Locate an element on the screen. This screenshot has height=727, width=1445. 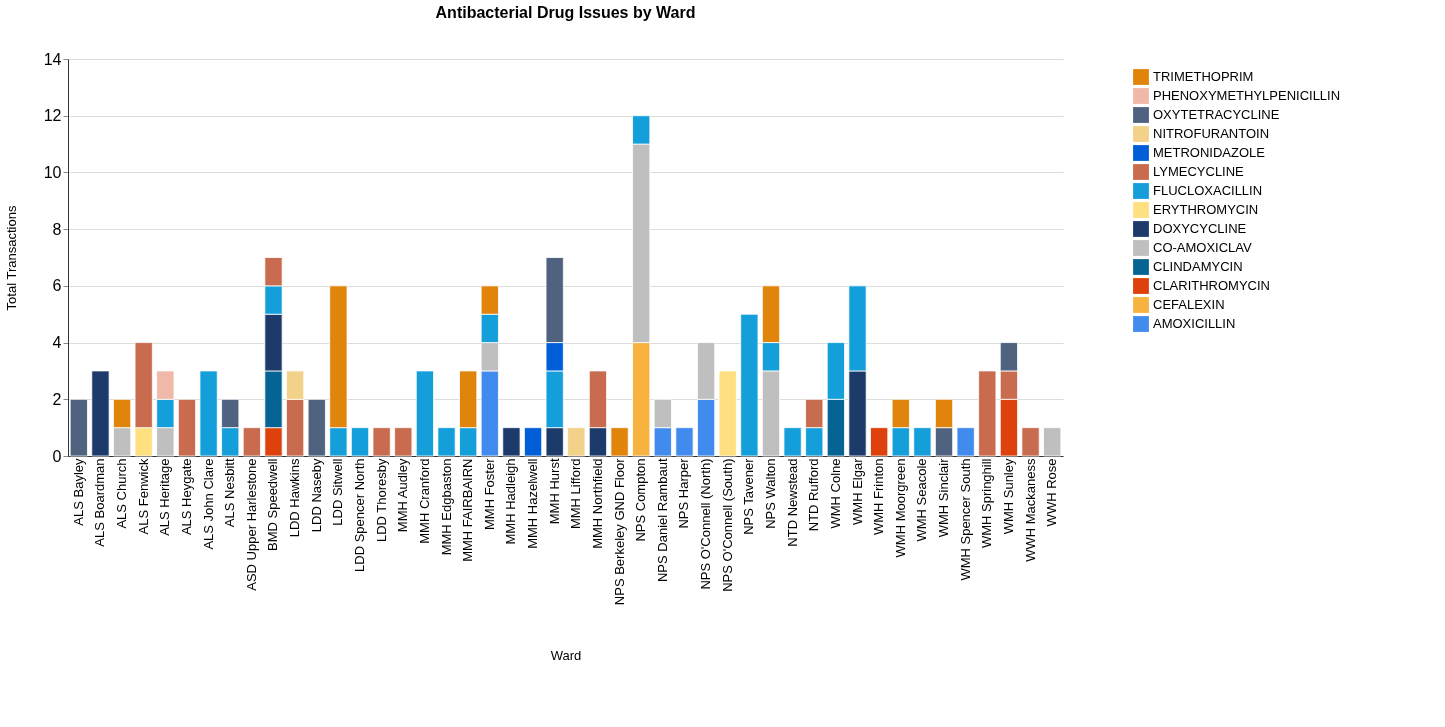
x-tick-label: MMH Foster is located at coordinates (489, 493).